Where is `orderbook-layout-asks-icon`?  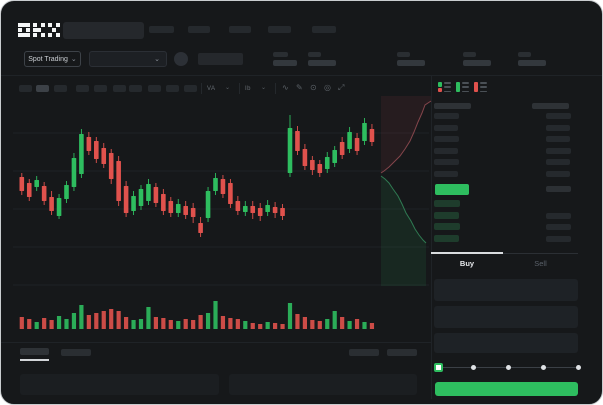
orderbook-layout-asks-icon is located at coordinates (480, 87).